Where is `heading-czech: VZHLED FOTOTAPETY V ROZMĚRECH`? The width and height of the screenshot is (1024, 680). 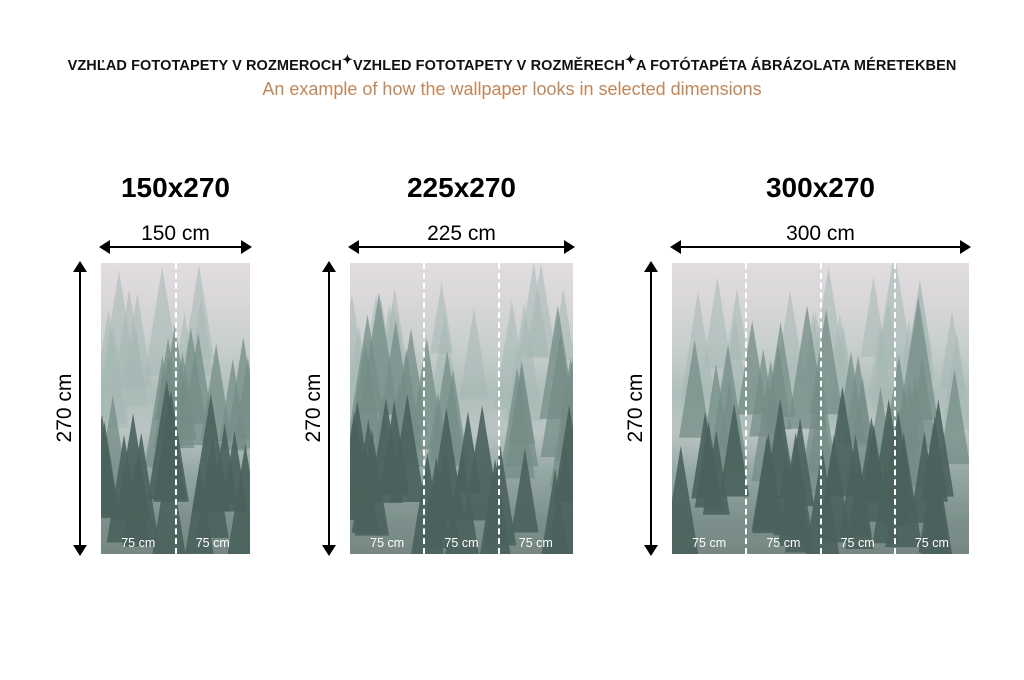 heading-czech: VZHLED FOTOTAPETY V ROZMĚRECH is located at coordinates (488, 66).